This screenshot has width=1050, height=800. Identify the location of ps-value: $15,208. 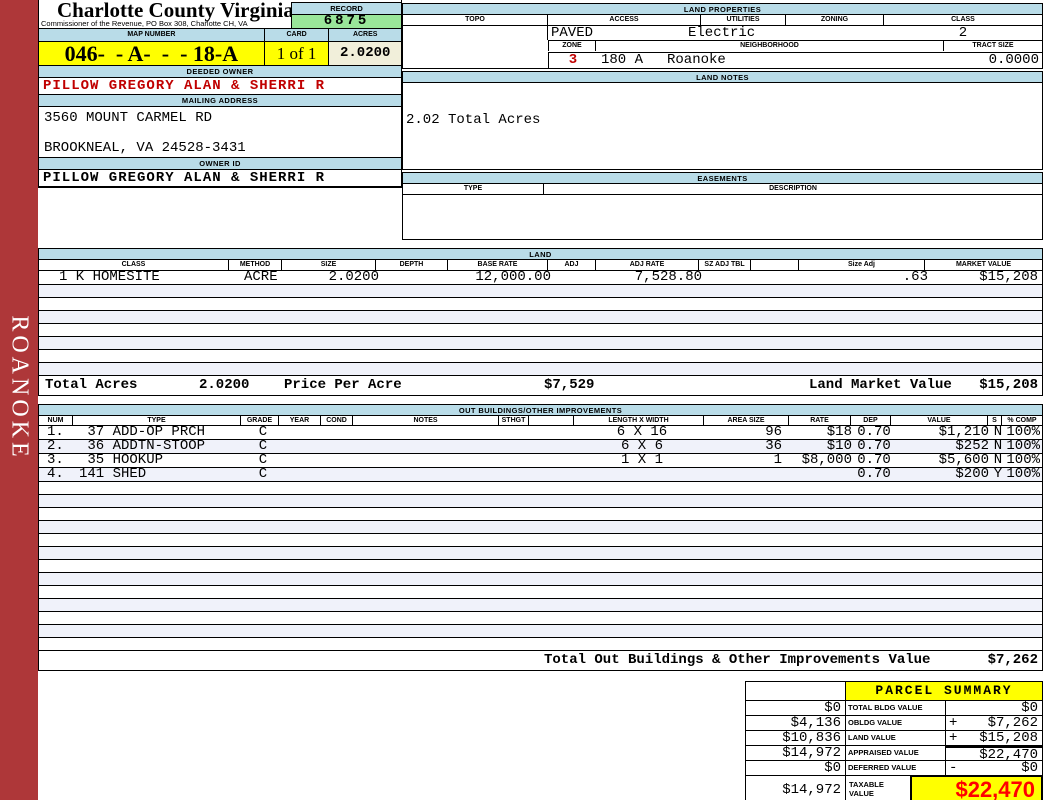
(1008, 738).